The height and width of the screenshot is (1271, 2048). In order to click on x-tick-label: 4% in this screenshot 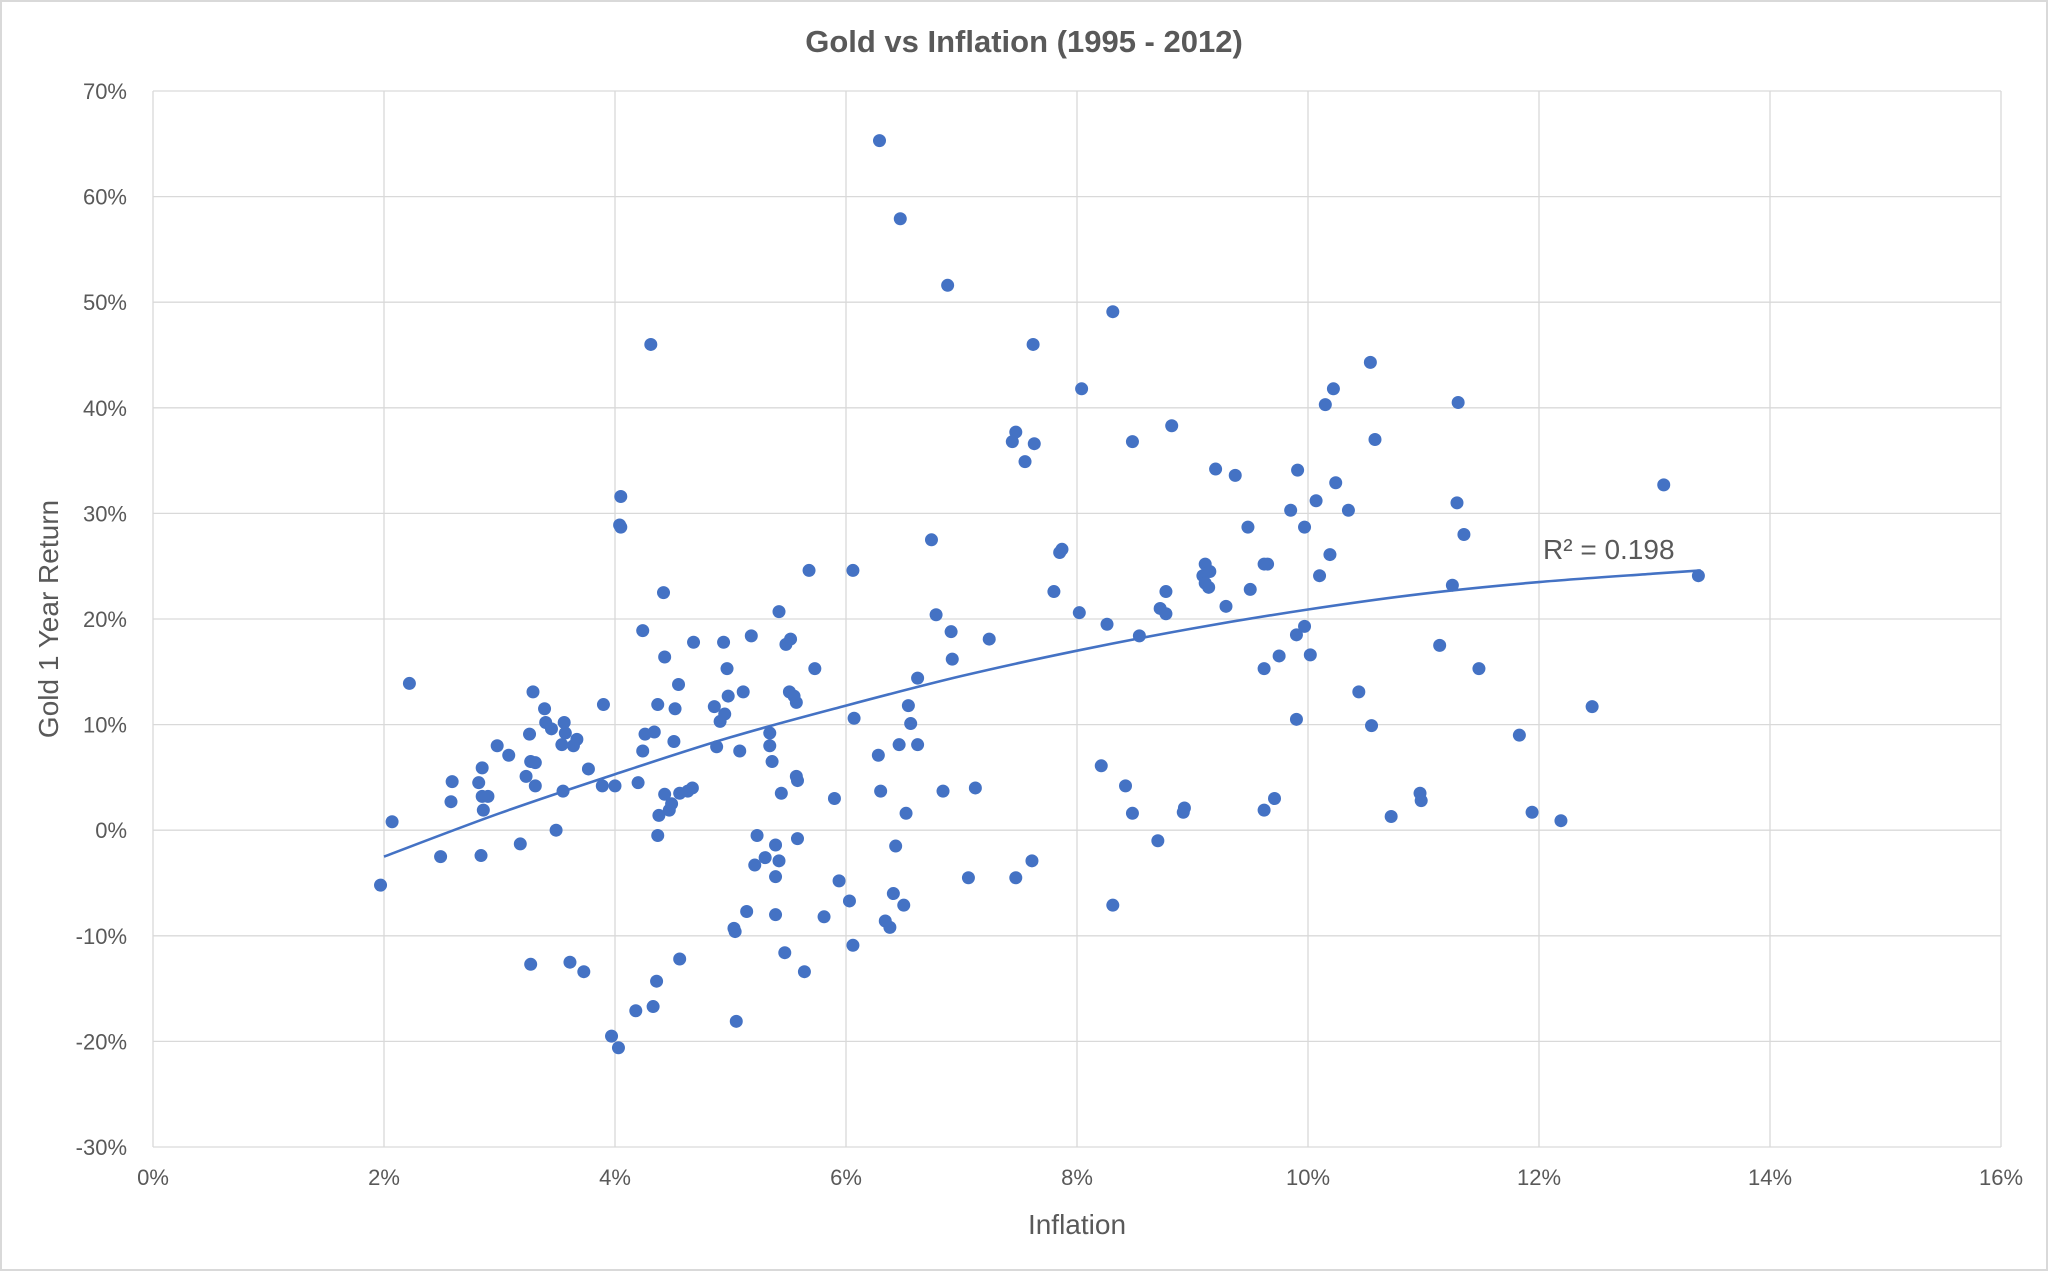, I will do `click(615, 1177)`.